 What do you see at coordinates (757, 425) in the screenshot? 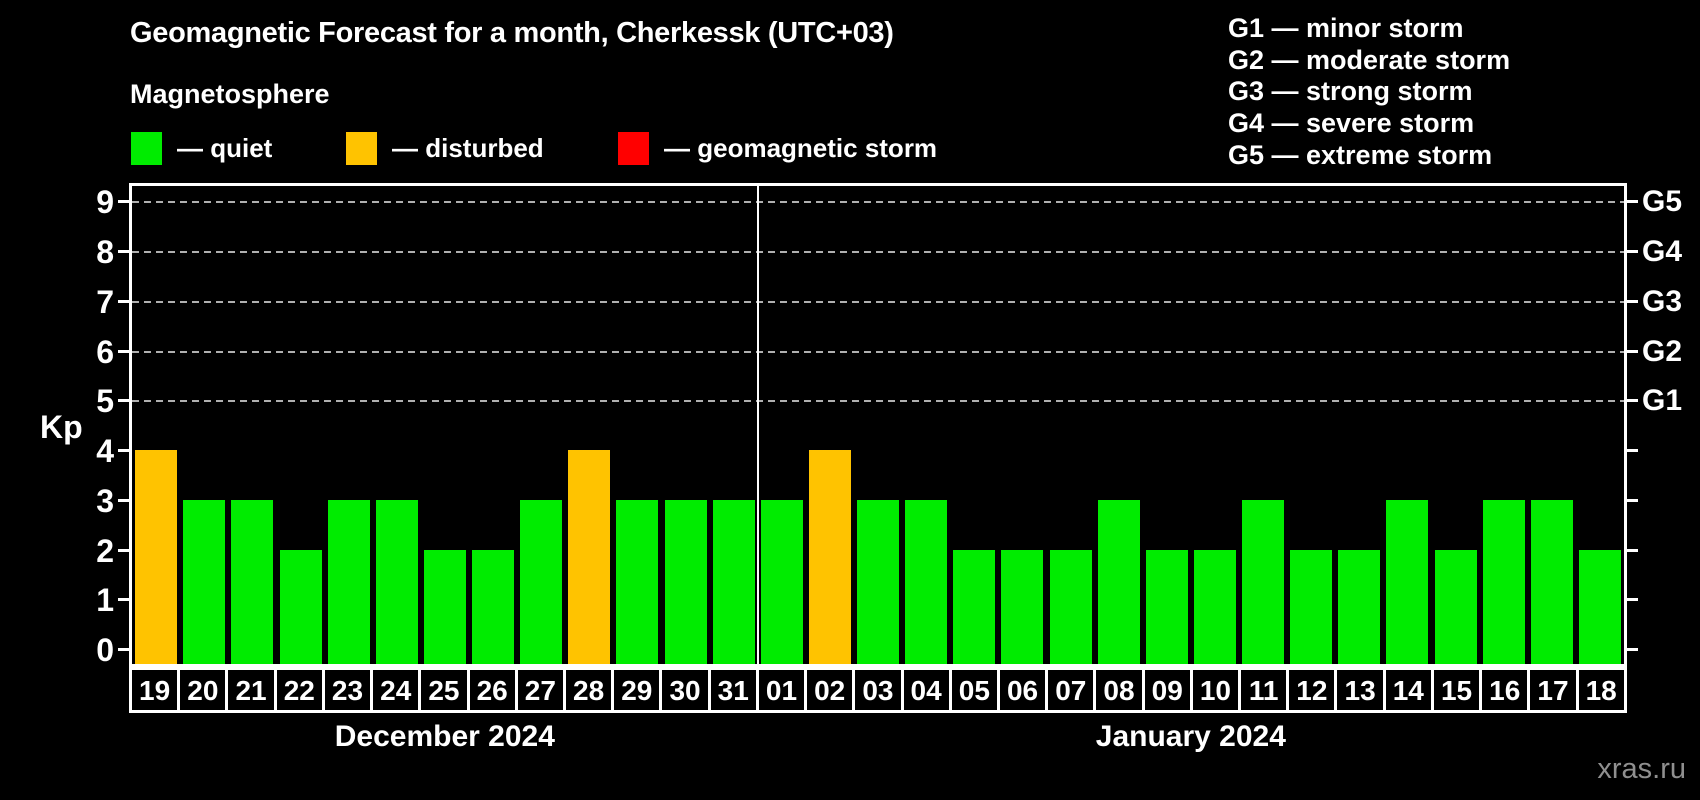
I see `month-divider` at bounding box center [757, 425].